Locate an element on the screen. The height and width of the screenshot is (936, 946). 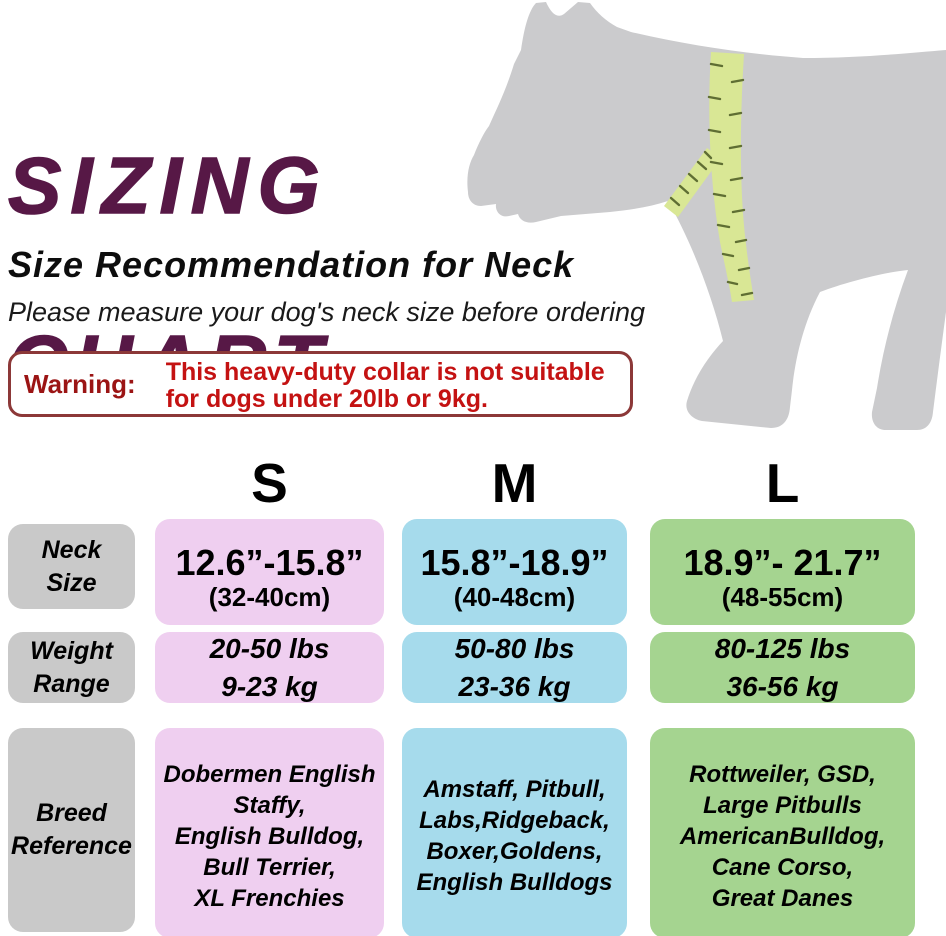
row-label-weight-range: Weight Range is located at coordinates (71, 667).